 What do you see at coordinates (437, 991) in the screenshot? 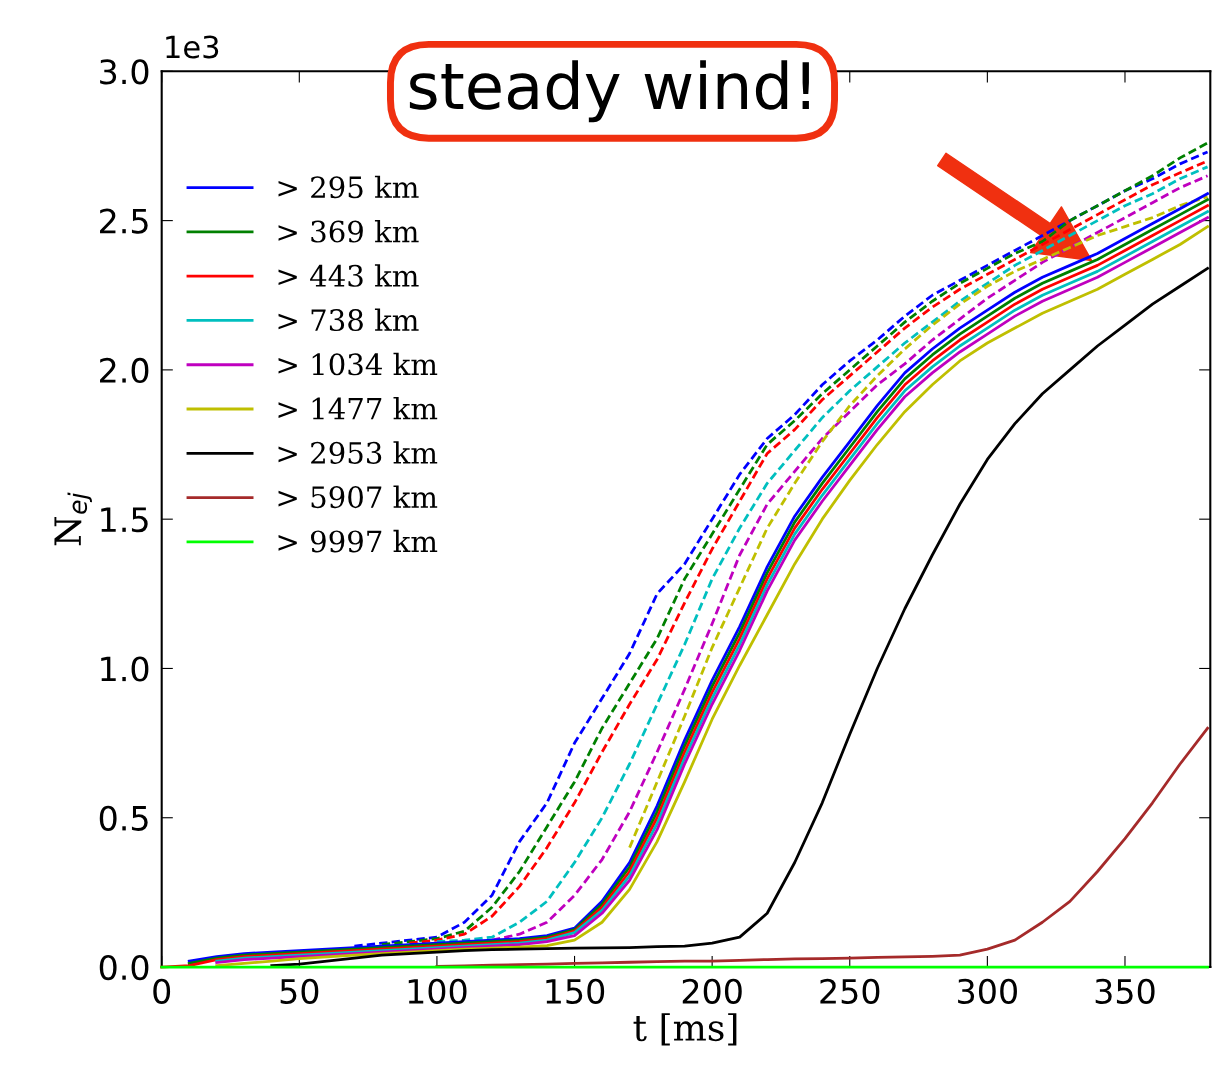
I see `x-tick-label: 100` at bounding box center [437, 991].